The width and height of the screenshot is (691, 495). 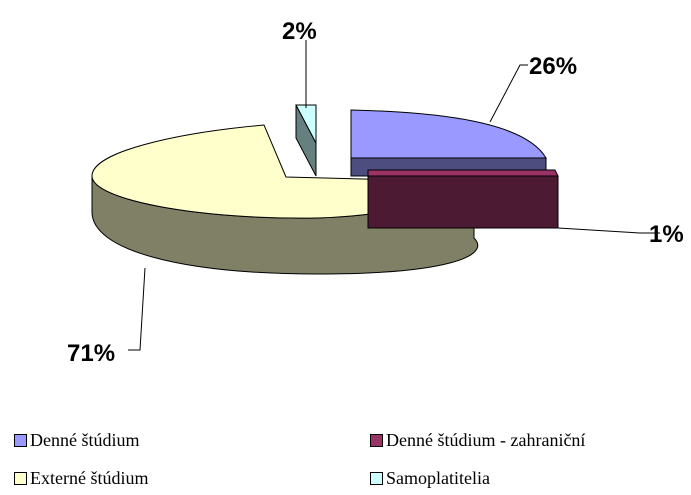 I want to click on data-label-externe-studium: 71%, so click(x=91, y=353).